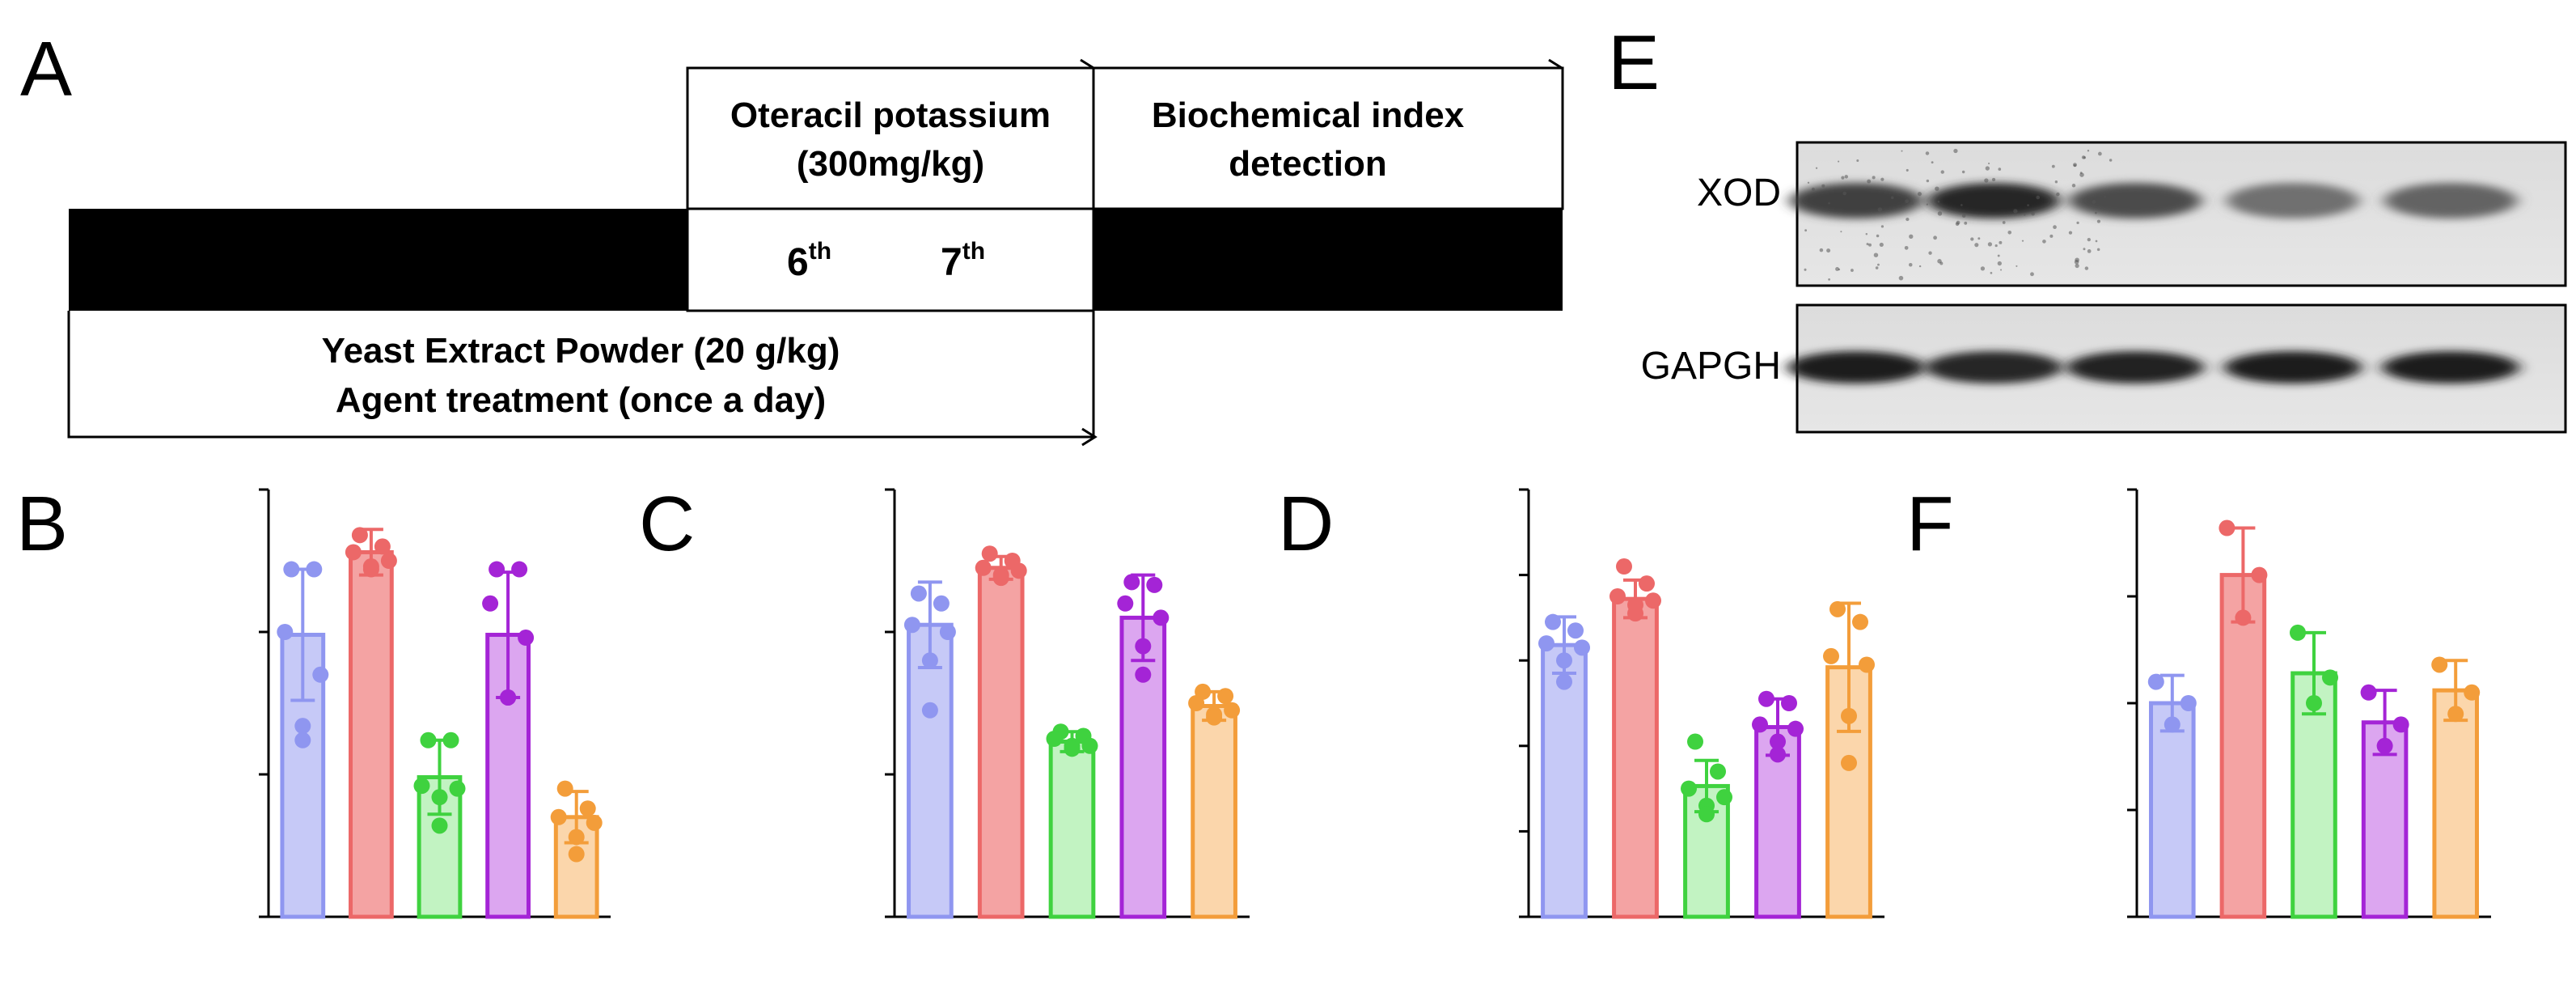 Image resolution: width=2576 pixels, height=988 pixels. I want to click on yeast-line2: Agent treatment (once a day), so click(581, 400).